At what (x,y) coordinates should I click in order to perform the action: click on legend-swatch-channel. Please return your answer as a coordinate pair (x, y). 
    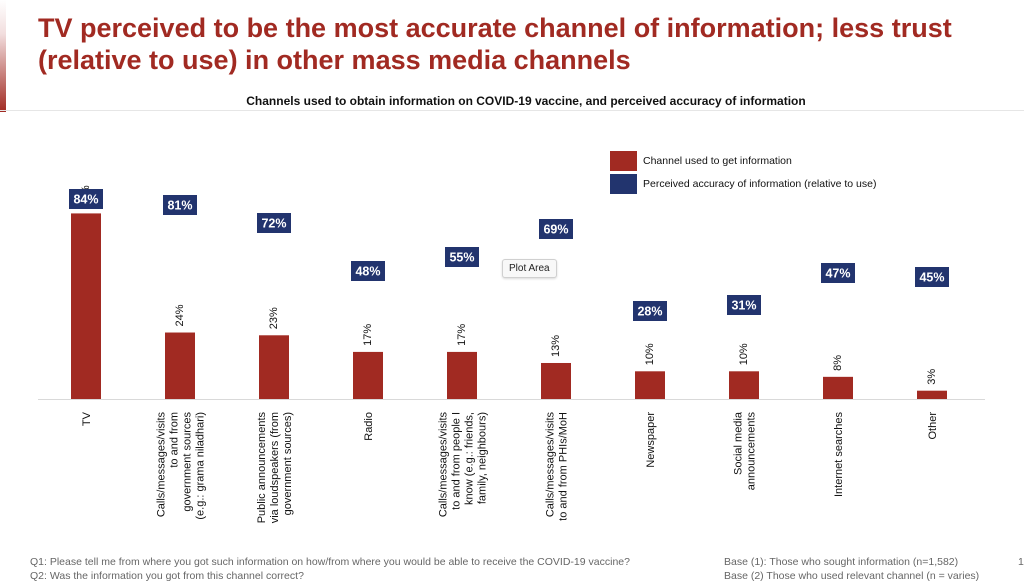
    Looking at the image, I should click on (623, 161).